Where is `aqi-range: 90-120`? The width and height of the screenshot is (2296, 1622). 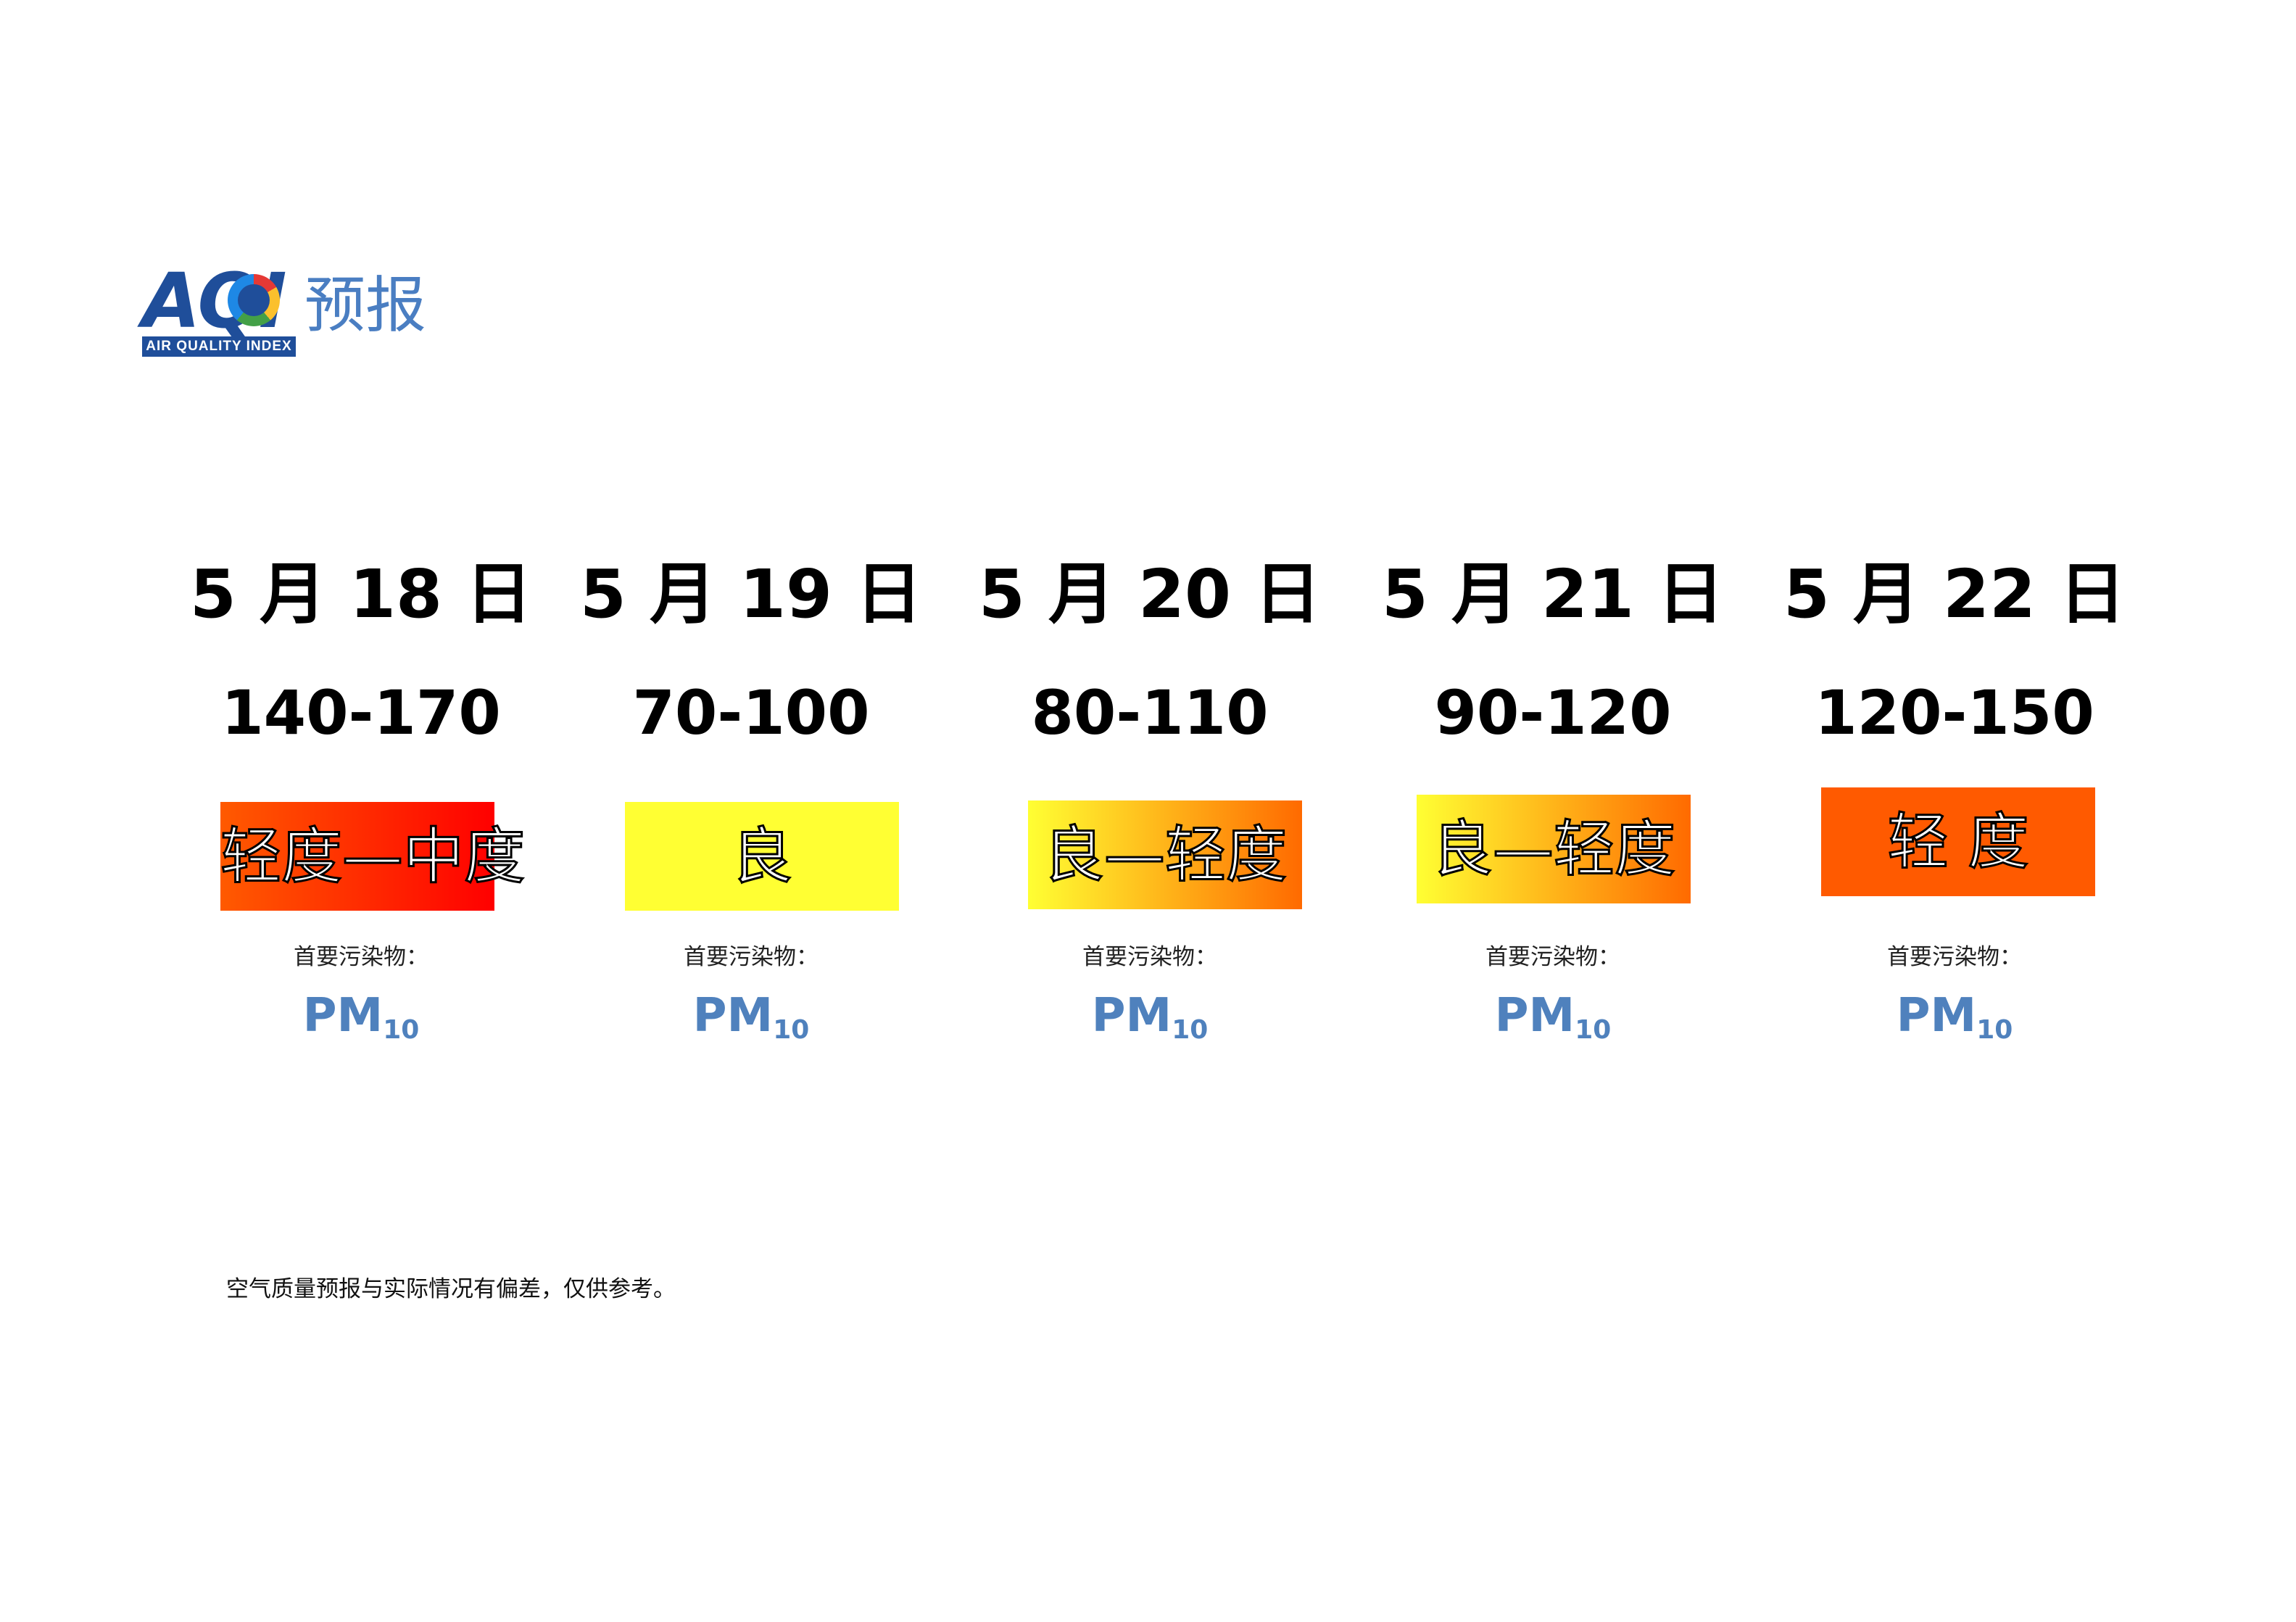
aqi-range: 90-120 is located at coordinates (1553, 712).